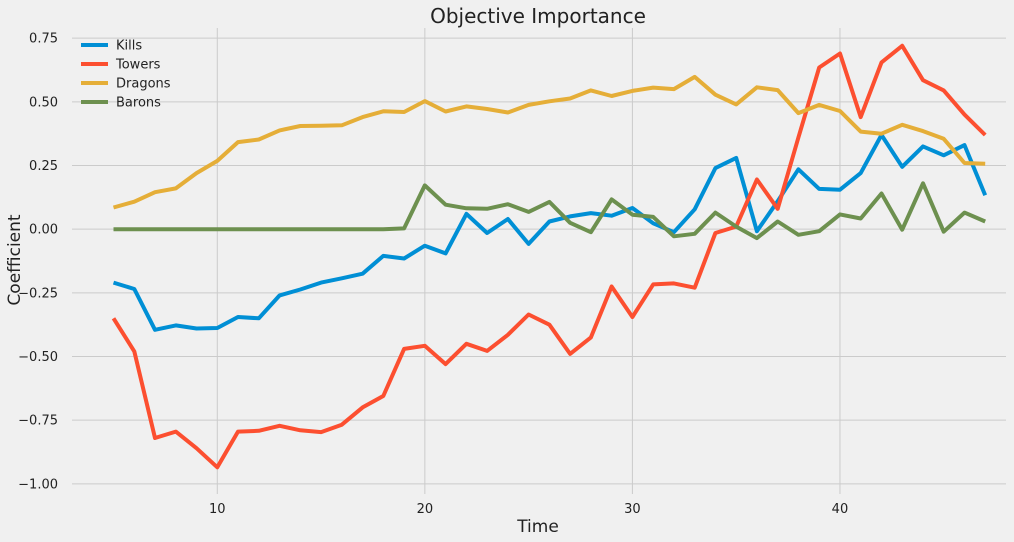  Describe the element at coordinates (43, 39) in the screenshot. I see `y-tick-label: 0.75` at that location.